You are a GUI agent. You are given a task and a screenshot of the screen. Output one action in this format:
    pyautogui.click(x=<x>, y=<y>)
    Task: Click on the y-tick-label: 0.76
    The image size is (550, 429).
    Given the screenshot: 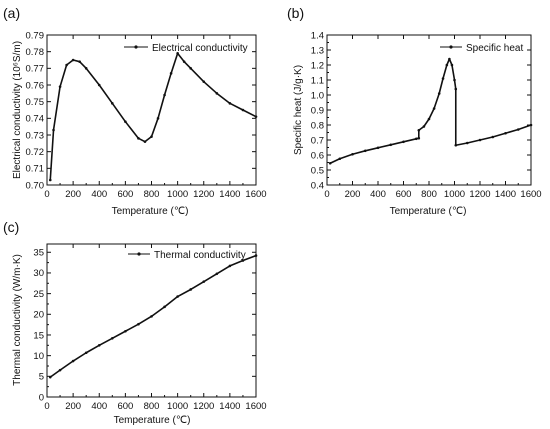 What is the action you would take?
    pyautogui.click(x=35, y=85)
    